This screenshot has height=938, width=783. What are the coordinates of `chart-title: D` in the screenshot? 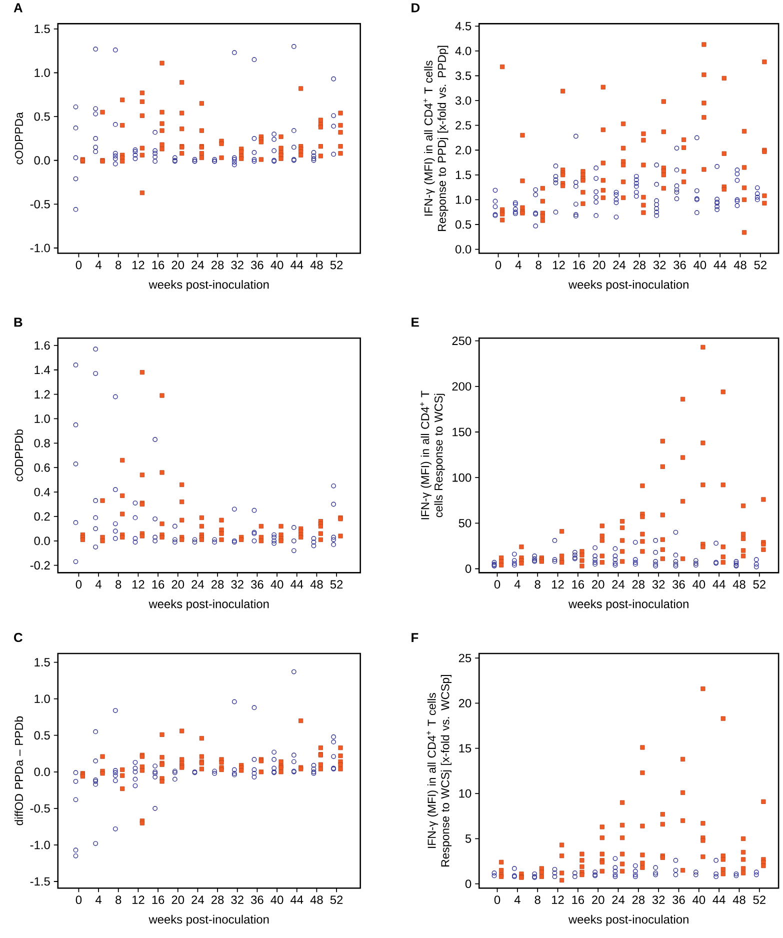 It's located at (416, 7).